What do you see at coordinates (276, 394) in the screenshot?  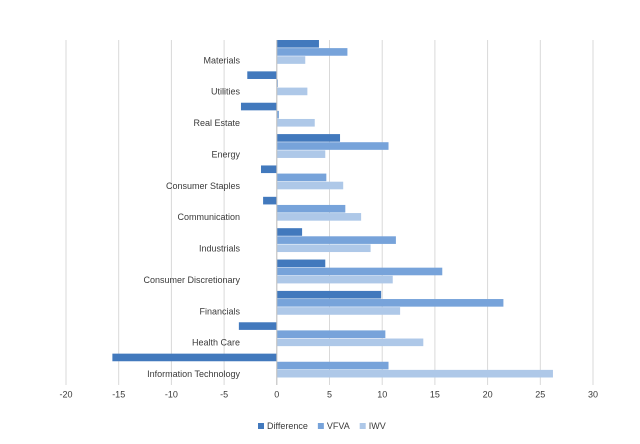 I see `x-tick-label: 0` at bounding box center [276, 394].